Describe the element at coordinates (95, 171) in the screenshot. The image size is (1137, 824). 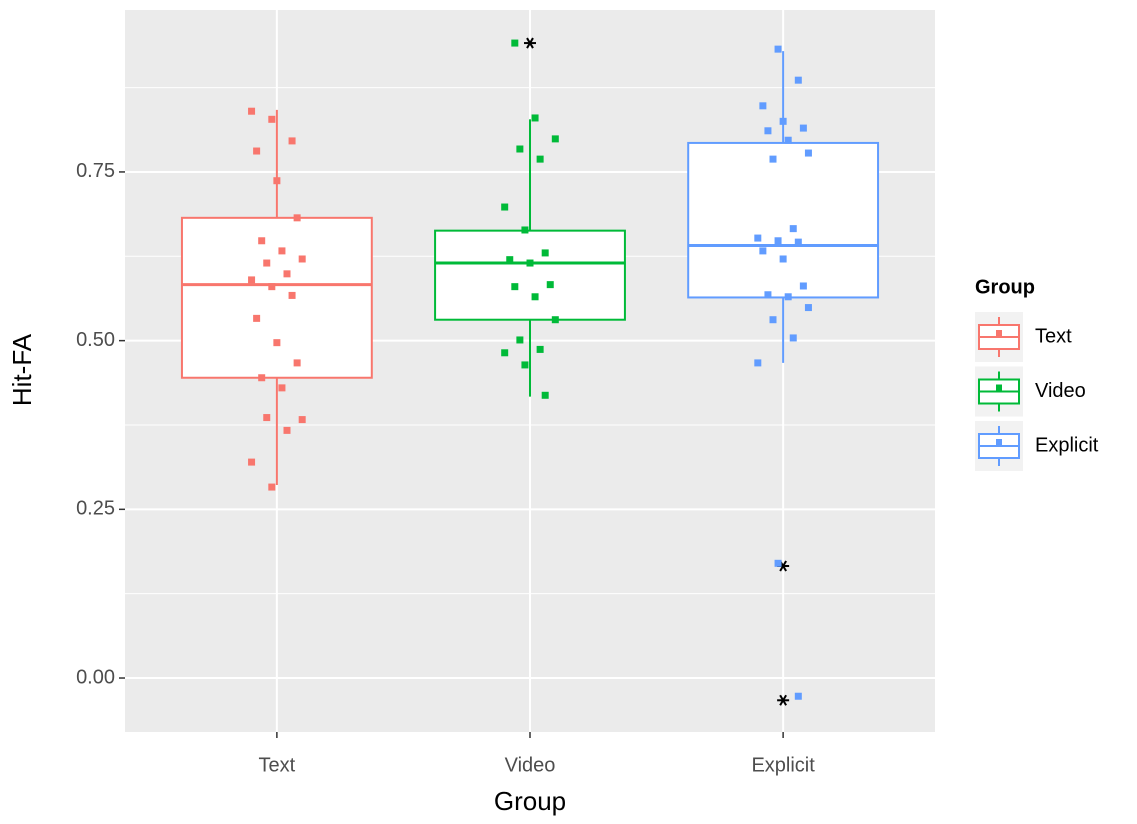
I see `y-tick-label: 0.75` at that location.